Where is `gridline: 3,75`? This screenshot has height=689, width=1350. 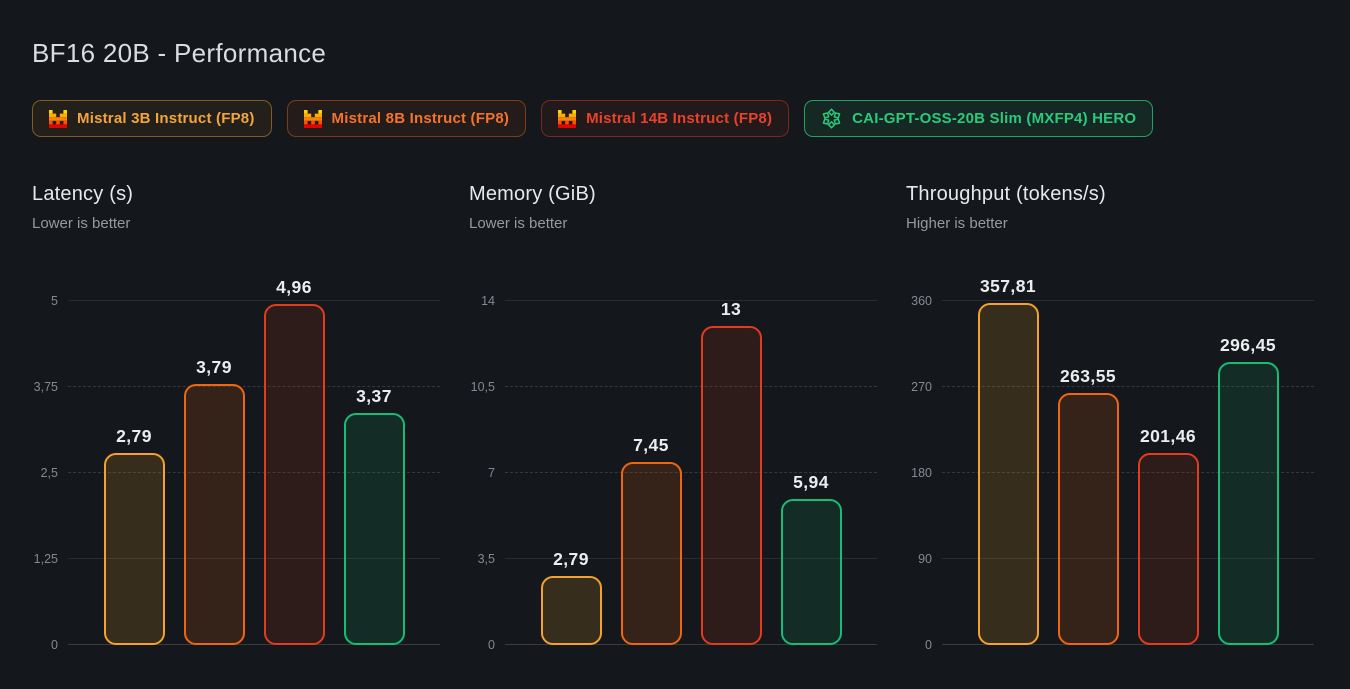 gridline: 3,75 is located at coordinates (237, 387).